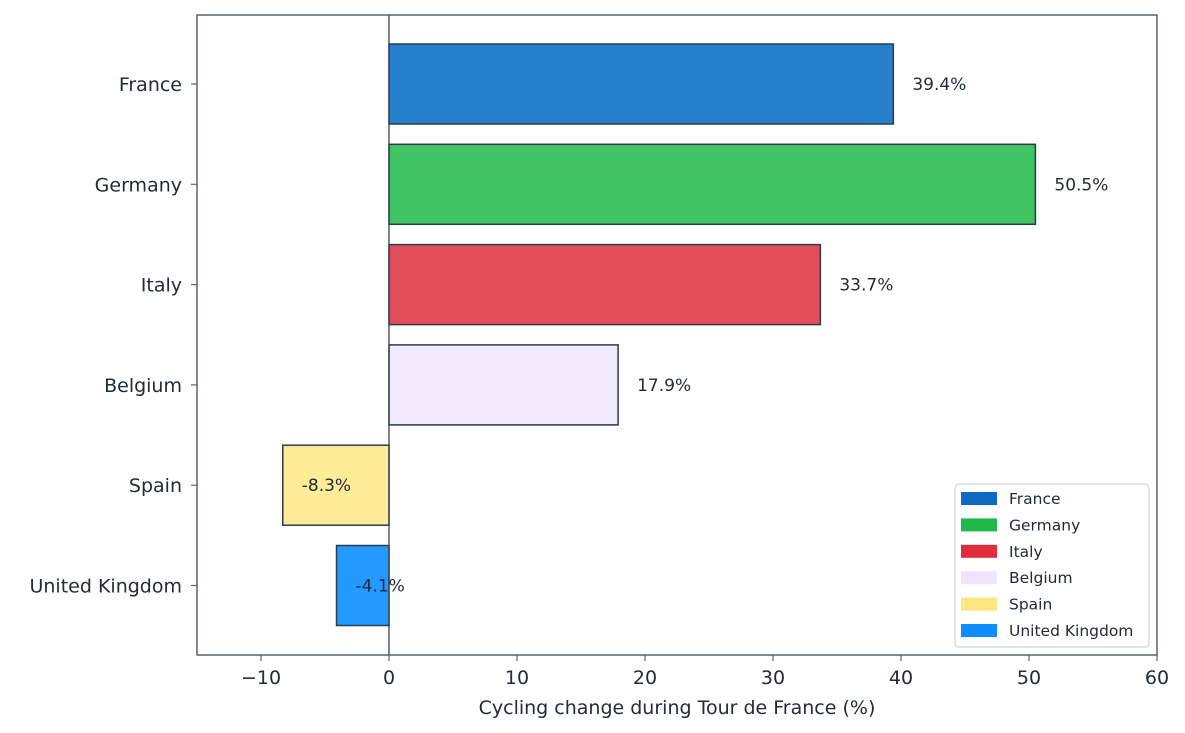  What do you see at coordinates (380, 587) in the screenshot?
I see `value-label: -4.1%` at bounding box center [380, 587].